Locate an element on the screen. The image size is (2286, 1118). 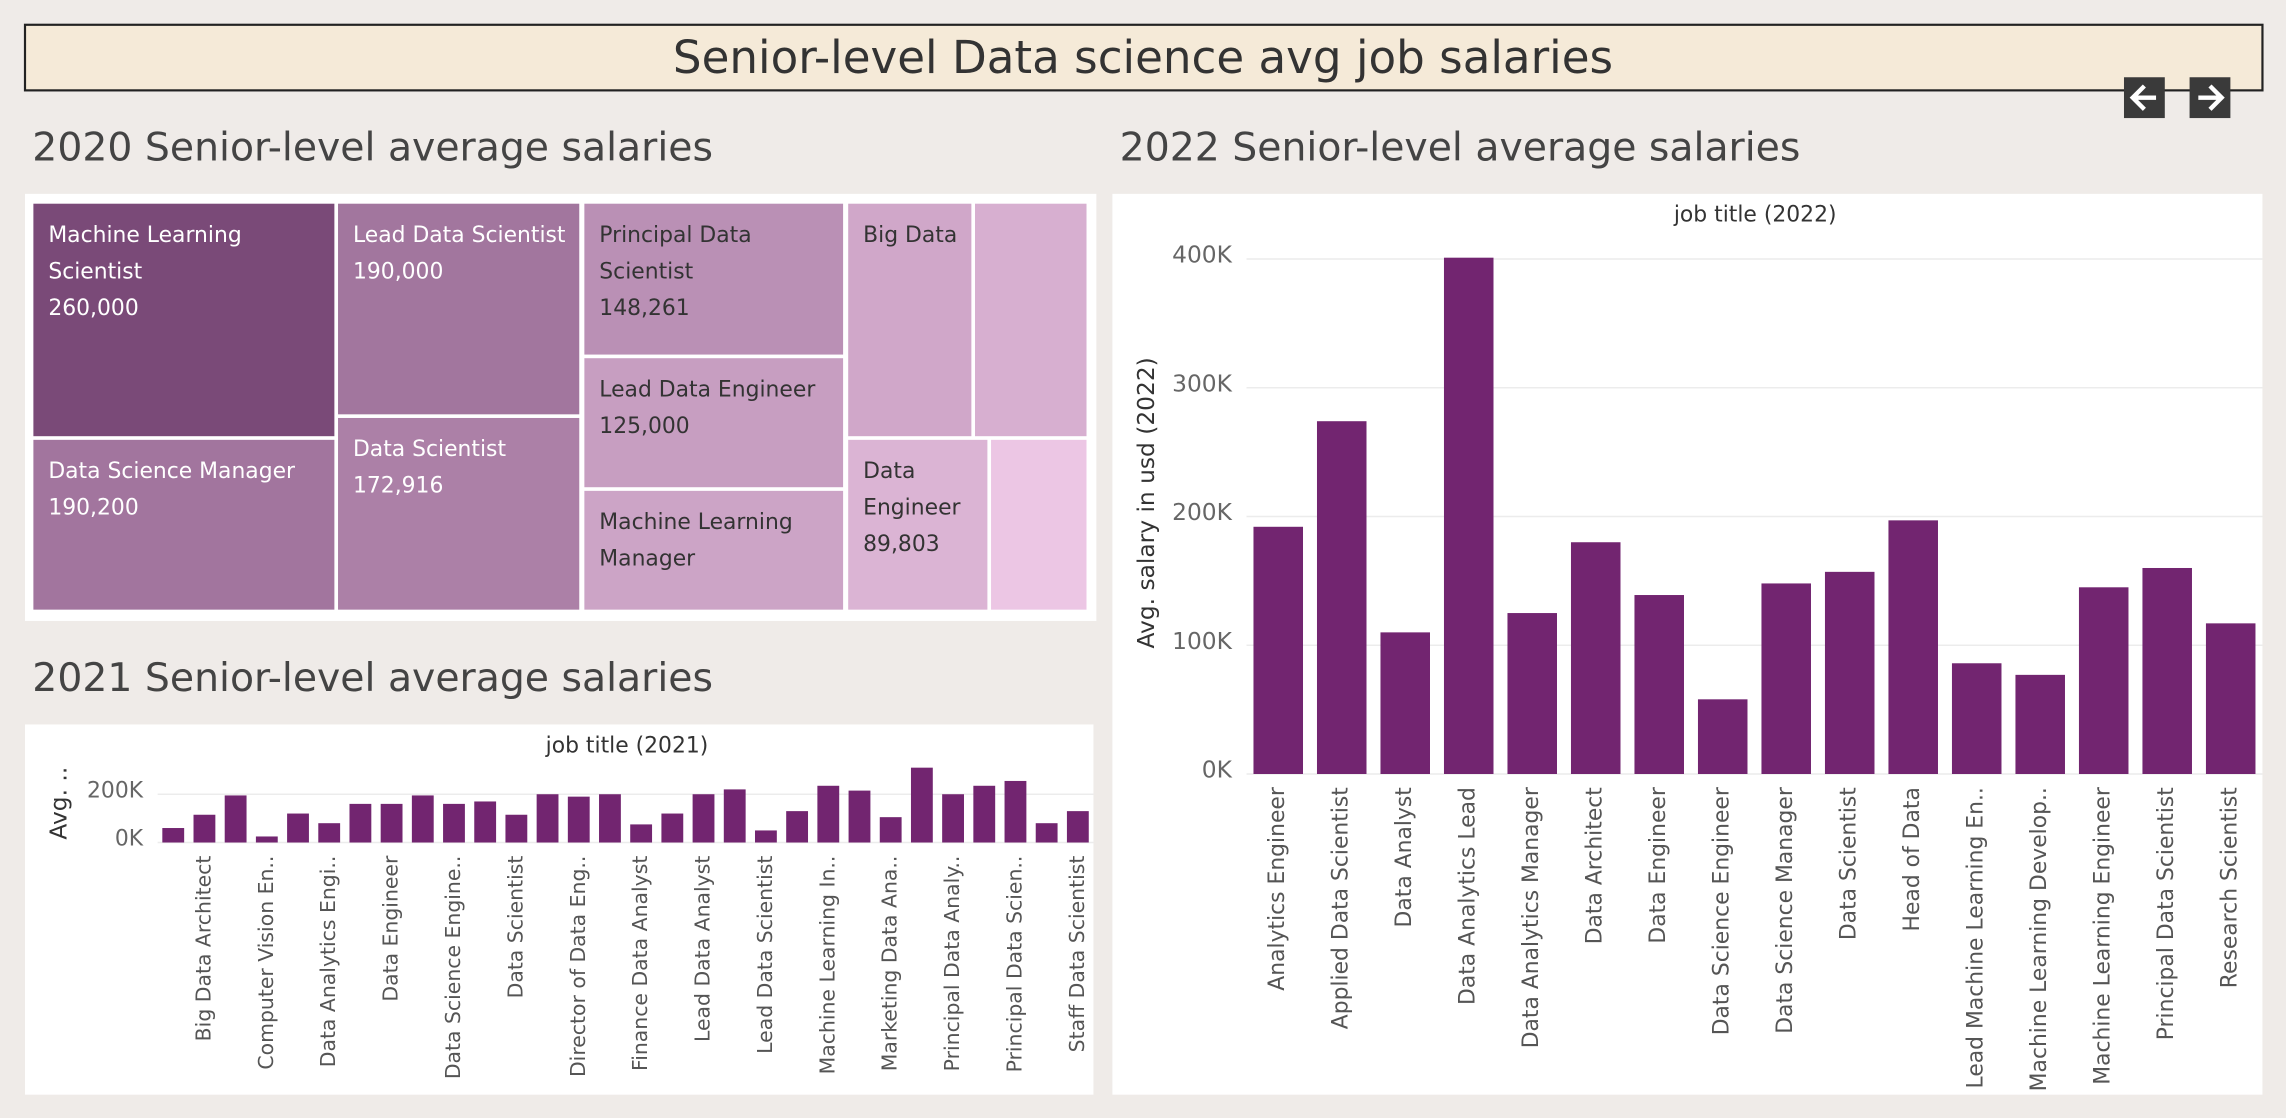
section-title: 2022 Senior-level average salaries is located at coordinates (1460, 148).